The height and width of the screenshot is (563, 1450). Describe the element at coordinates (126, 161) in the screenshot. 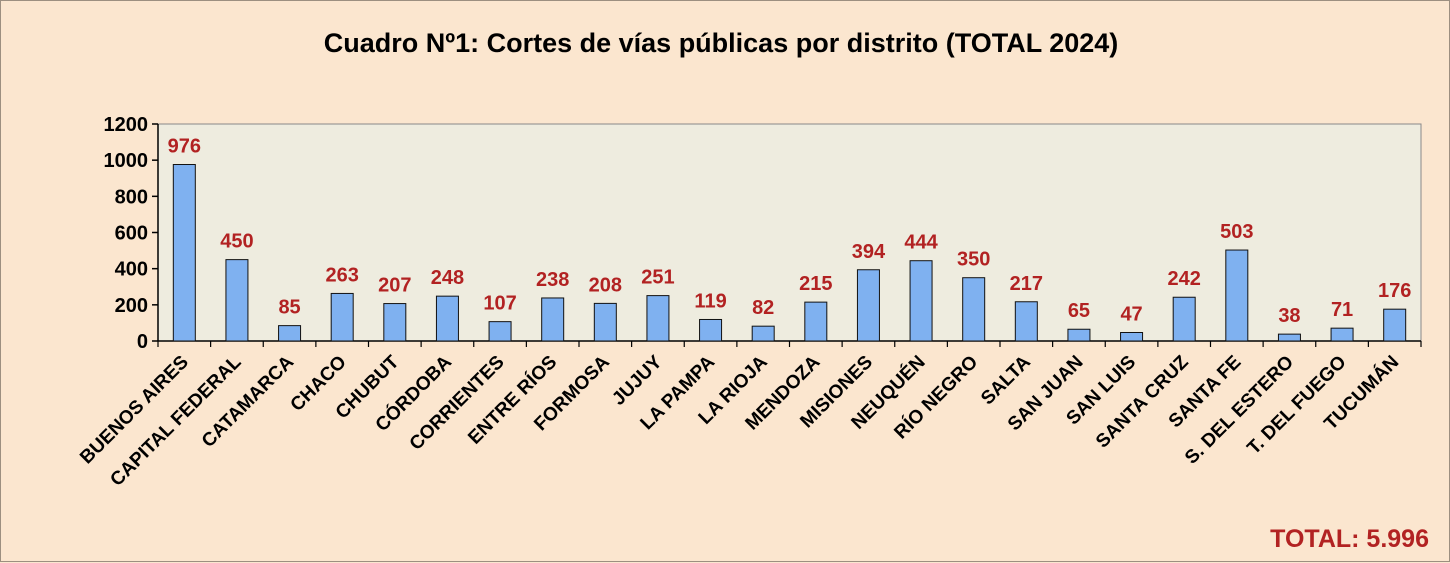

I see `y-tick-label: 1000` at that location.